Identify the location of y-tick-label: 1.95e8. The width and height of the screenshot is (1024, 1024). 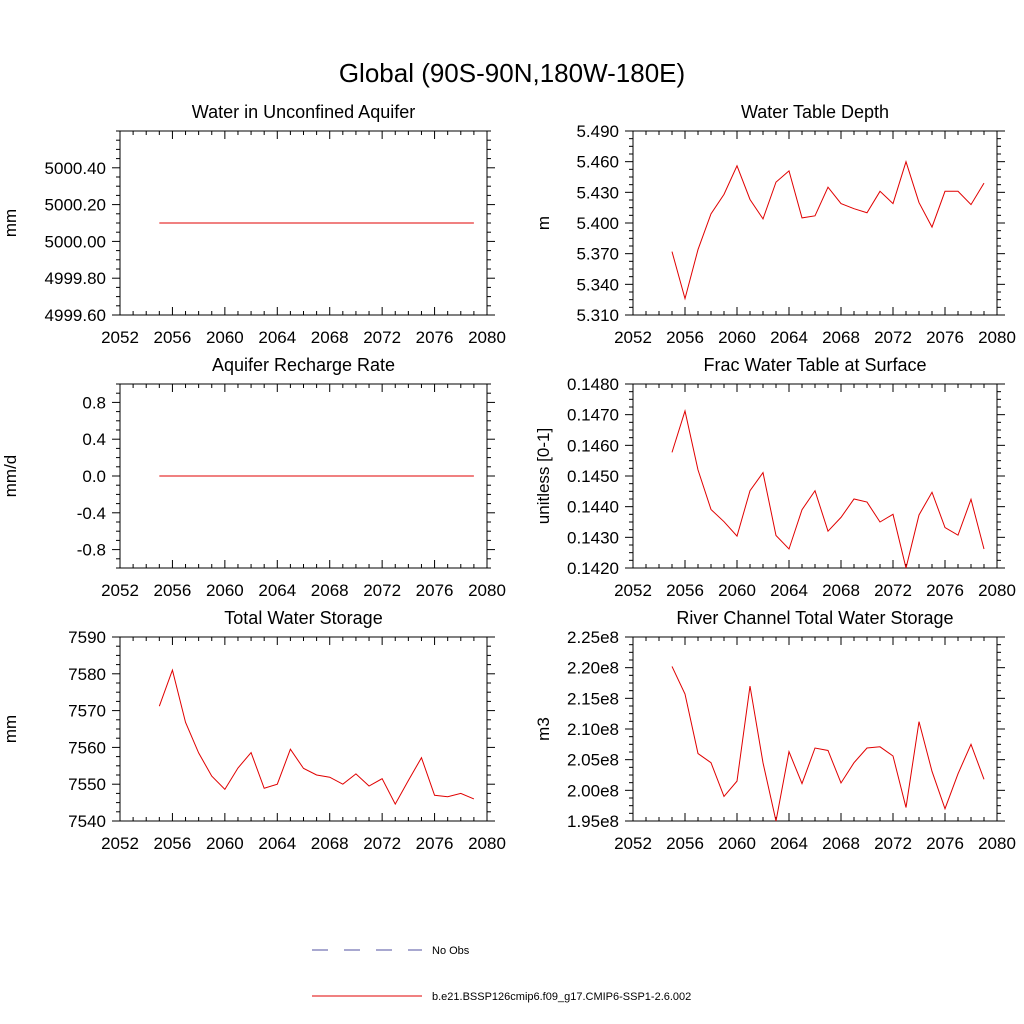
(593, 821).